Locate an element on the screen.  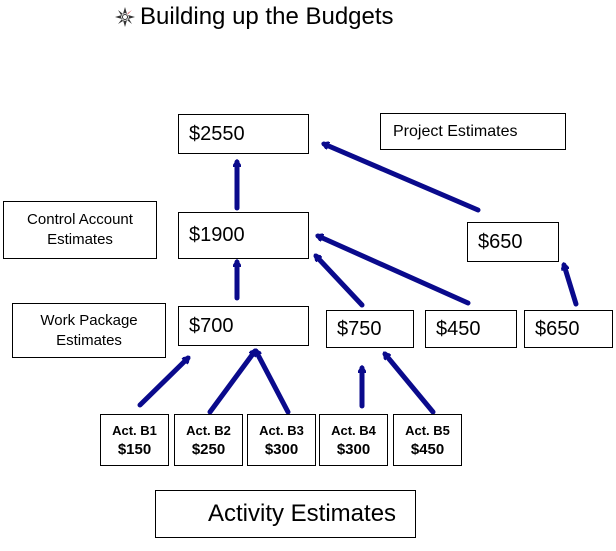
activity-name-4: Act. B4 is located at coordinates (353, 430).